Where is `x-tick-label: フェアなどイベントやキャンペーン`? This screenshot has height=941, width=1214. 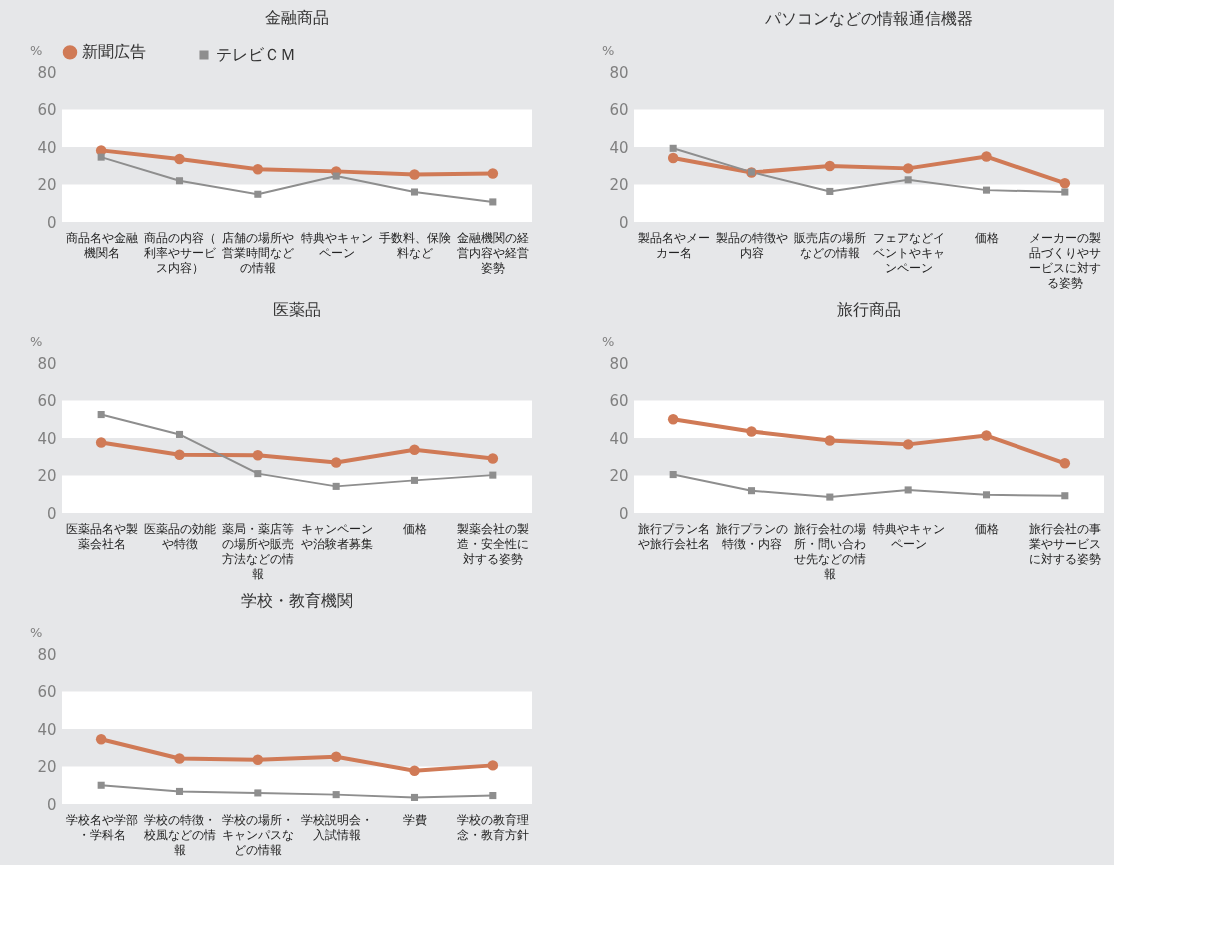 x-tick-label: フェアなどイベントやキャンペーン is located at coordinates (908, 252).